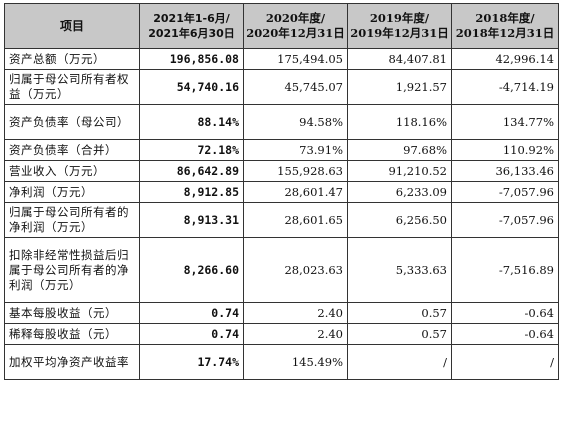 Image resolution: width=562 pixels, height=443 pixels. Describe the element at coordinates (399, 122) in the screenshot. I see `cell-2019: 118.16%` at that location.